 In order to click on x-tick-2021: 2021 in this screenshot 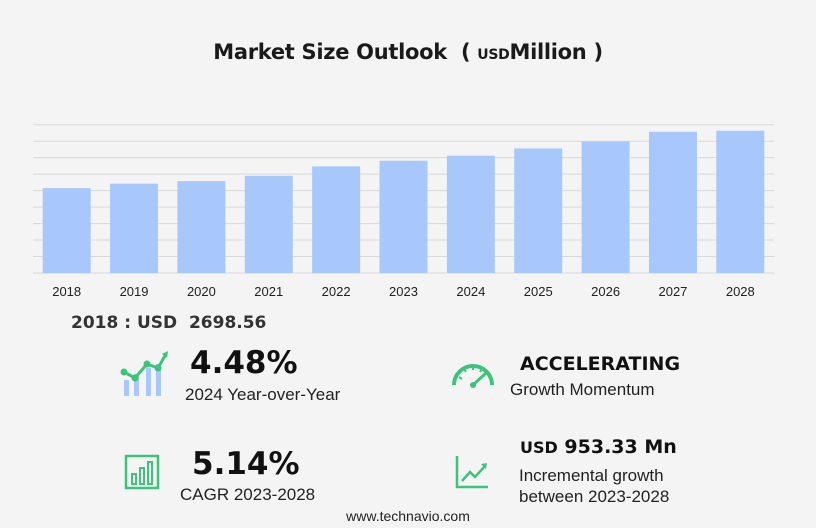, I will do `click(268, 291)`.